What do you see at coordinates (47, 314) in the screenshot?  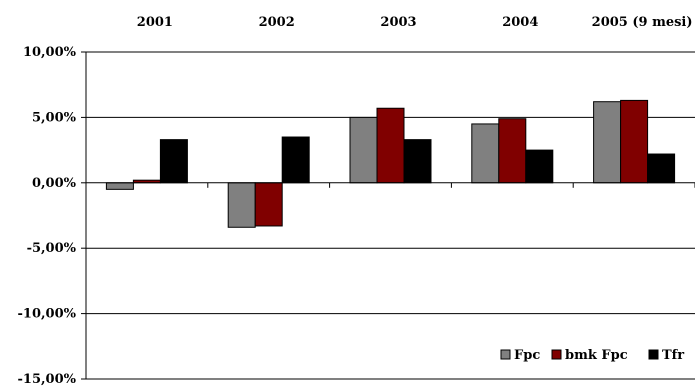 I see `y-tick-label: -10,00%` at bounding box center [47, 314].